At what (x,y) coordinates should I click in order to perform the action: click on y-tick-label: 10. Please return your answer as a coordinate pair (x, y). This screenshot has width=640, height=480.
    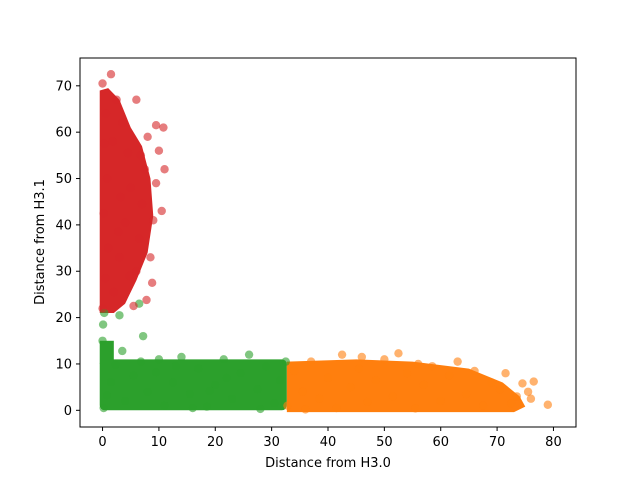
    Looking at the image, I should click on (63, 364).